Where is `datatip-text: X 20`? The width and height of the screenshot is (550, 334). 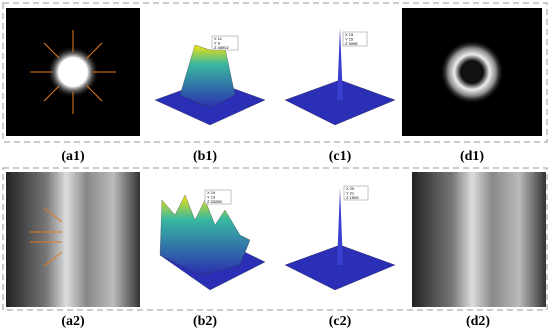 datatip-text: X 20 is located at coordinates (350, 188).